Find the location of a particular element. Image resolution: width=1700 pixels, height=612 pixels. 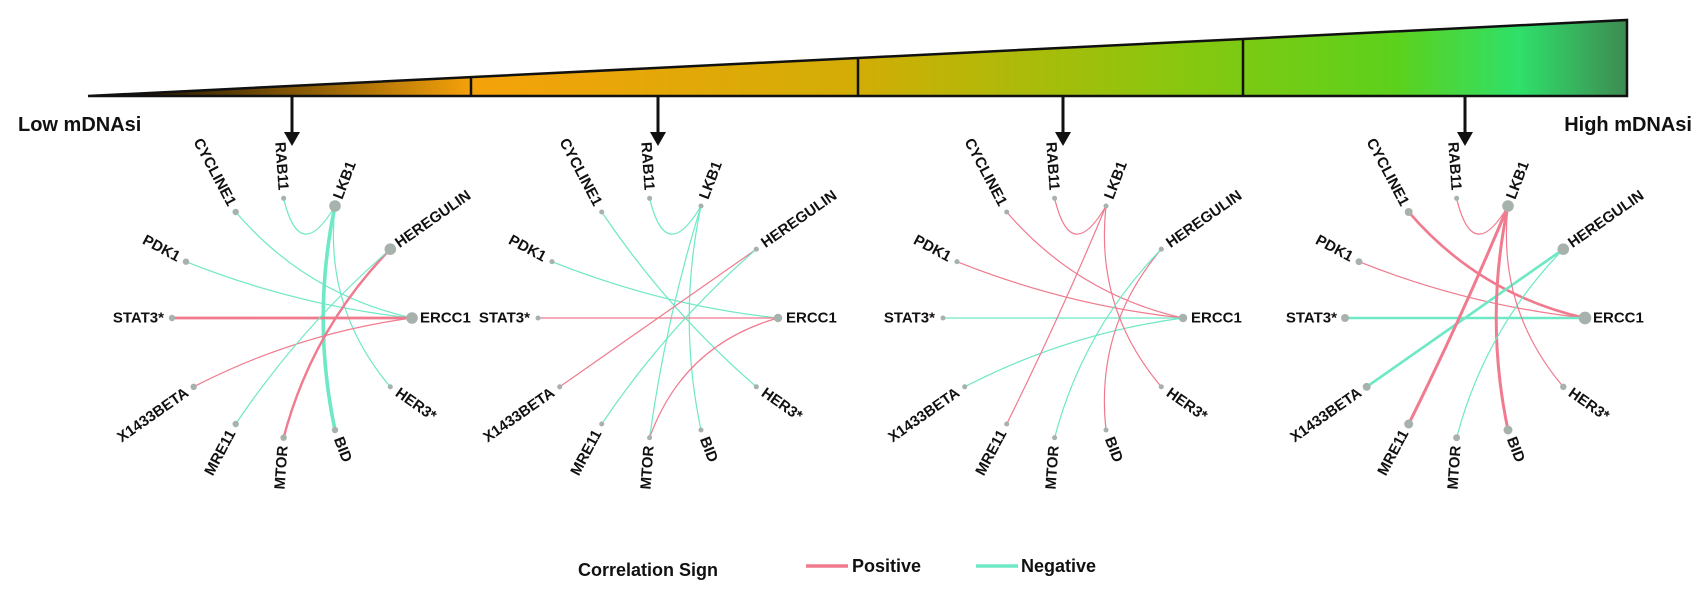

node-ercc1 is located at coordinates (1585, 318).